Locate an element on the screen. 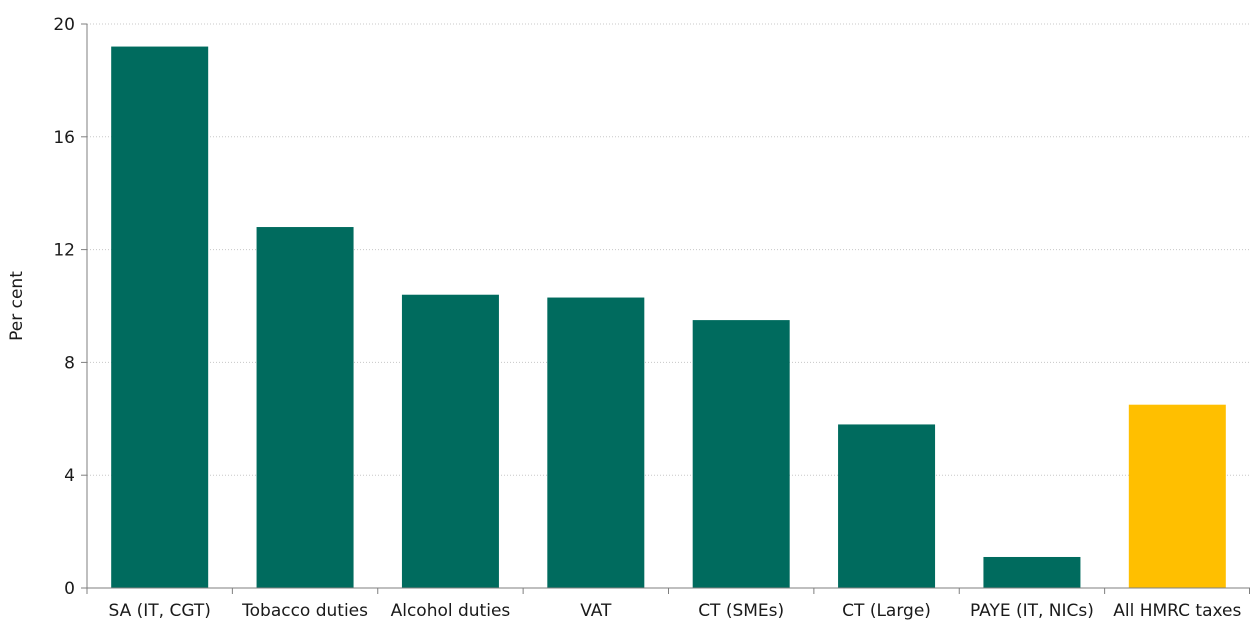 The width and height of the screenshot is (1250, 626). bar-tobacco-duties is located at coordinates (305, 408).